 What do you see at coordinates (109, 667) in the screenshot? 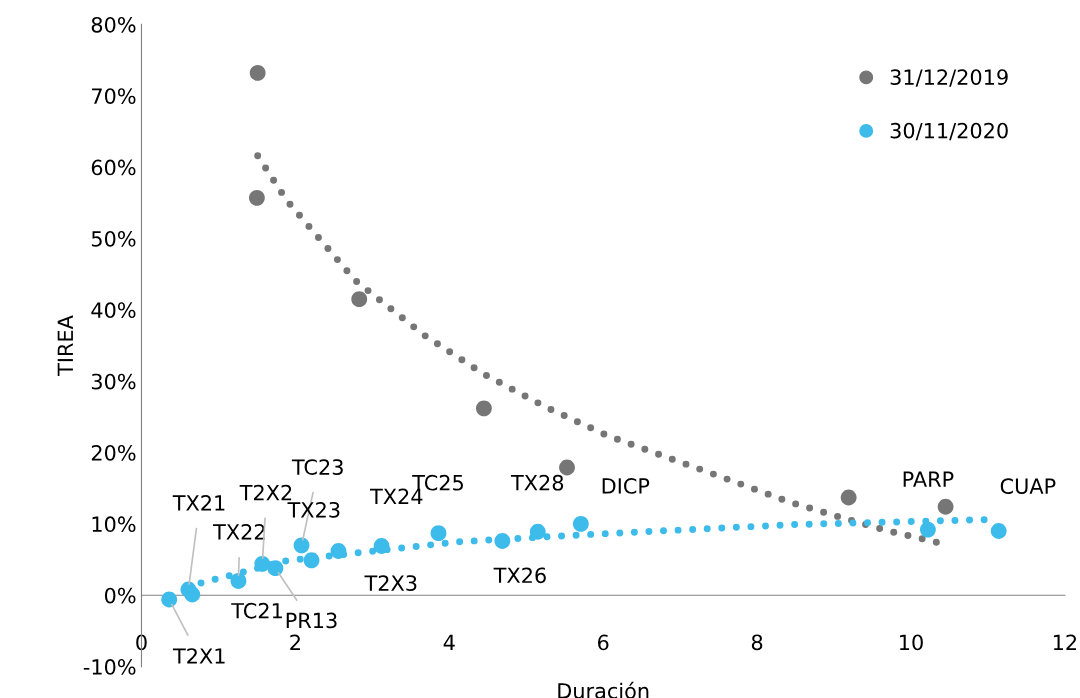
I see `y-tick-label: -10%` at bounding box center [109, 667].